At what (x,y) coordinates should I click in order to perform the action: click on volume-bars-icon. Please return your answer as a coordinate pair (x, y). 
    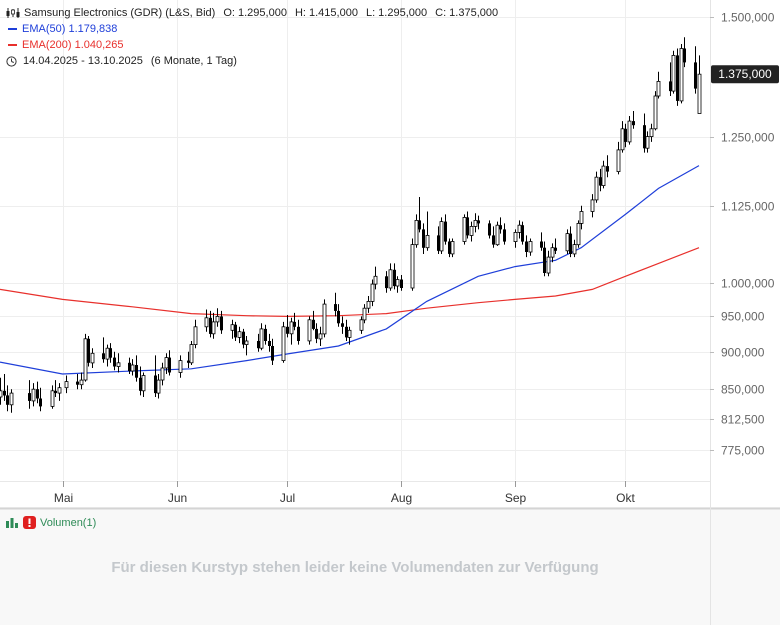
    Looking at the image, I should click on (12, 523).